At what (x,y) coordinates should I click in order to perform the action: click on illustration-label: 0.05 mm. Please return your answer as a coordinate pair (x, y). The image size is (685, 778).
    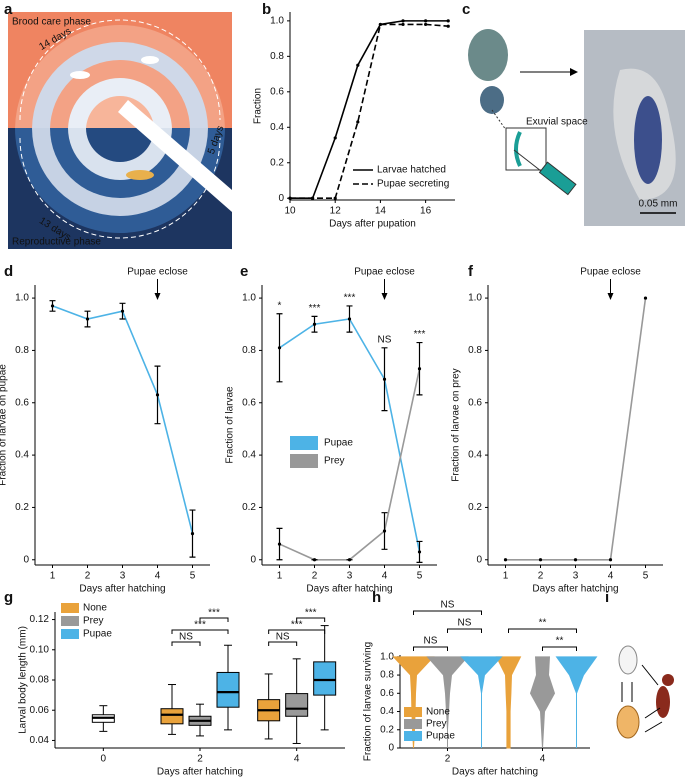
    Looking at the image, I should click on (658, 204).